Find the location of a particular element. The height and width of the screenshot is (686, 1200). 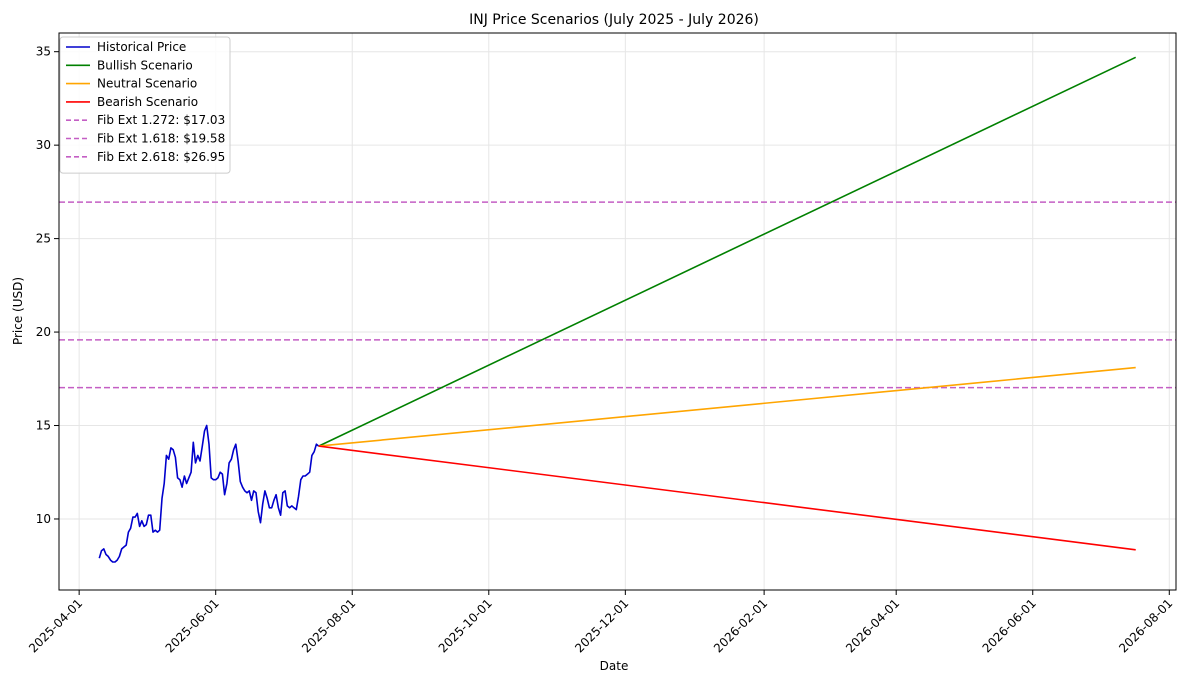

legend-label: Bearish Scenario is located at coordinates (147, 102).